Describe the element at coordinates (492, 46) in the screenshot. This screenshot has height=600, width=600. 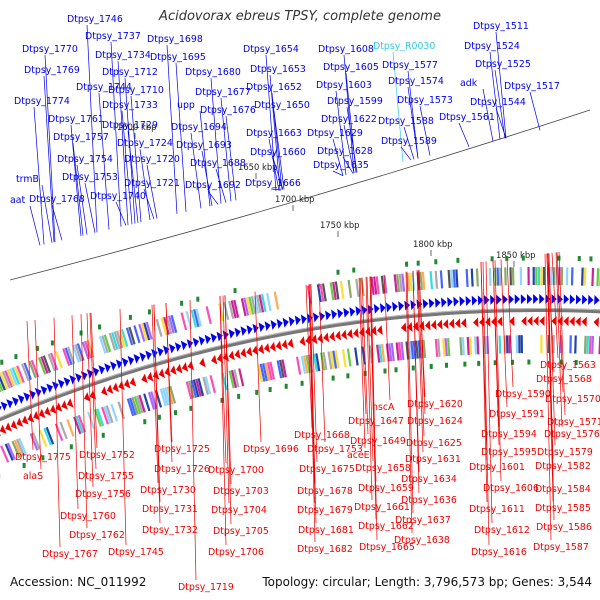
I see `gene-label-forward: Dtpsy_1524` at that location.